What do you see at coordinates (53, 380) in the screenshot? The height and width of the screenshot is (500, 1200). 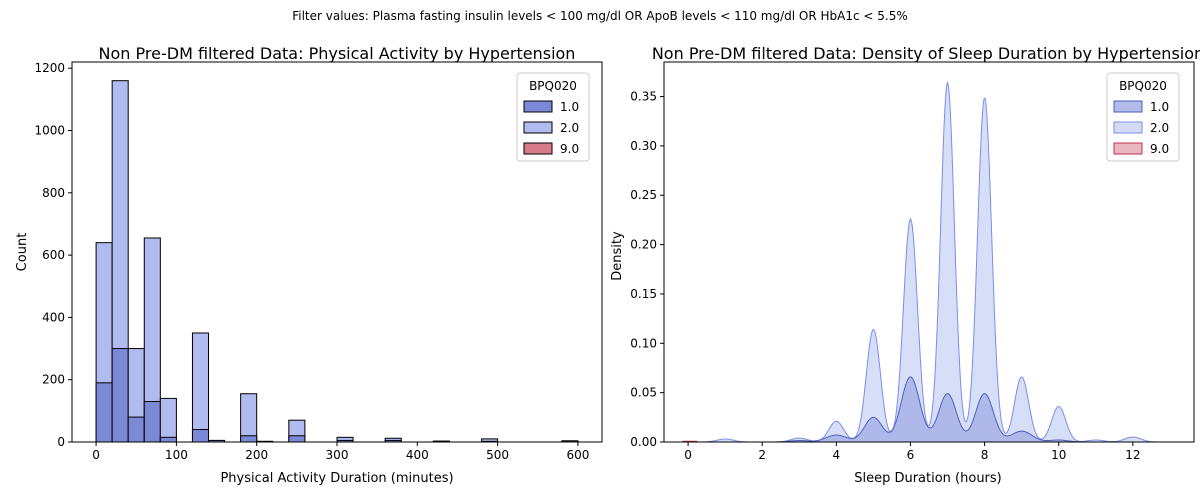 I see `histogram-y-tick-label: 200` at bounding box center [53, 380].